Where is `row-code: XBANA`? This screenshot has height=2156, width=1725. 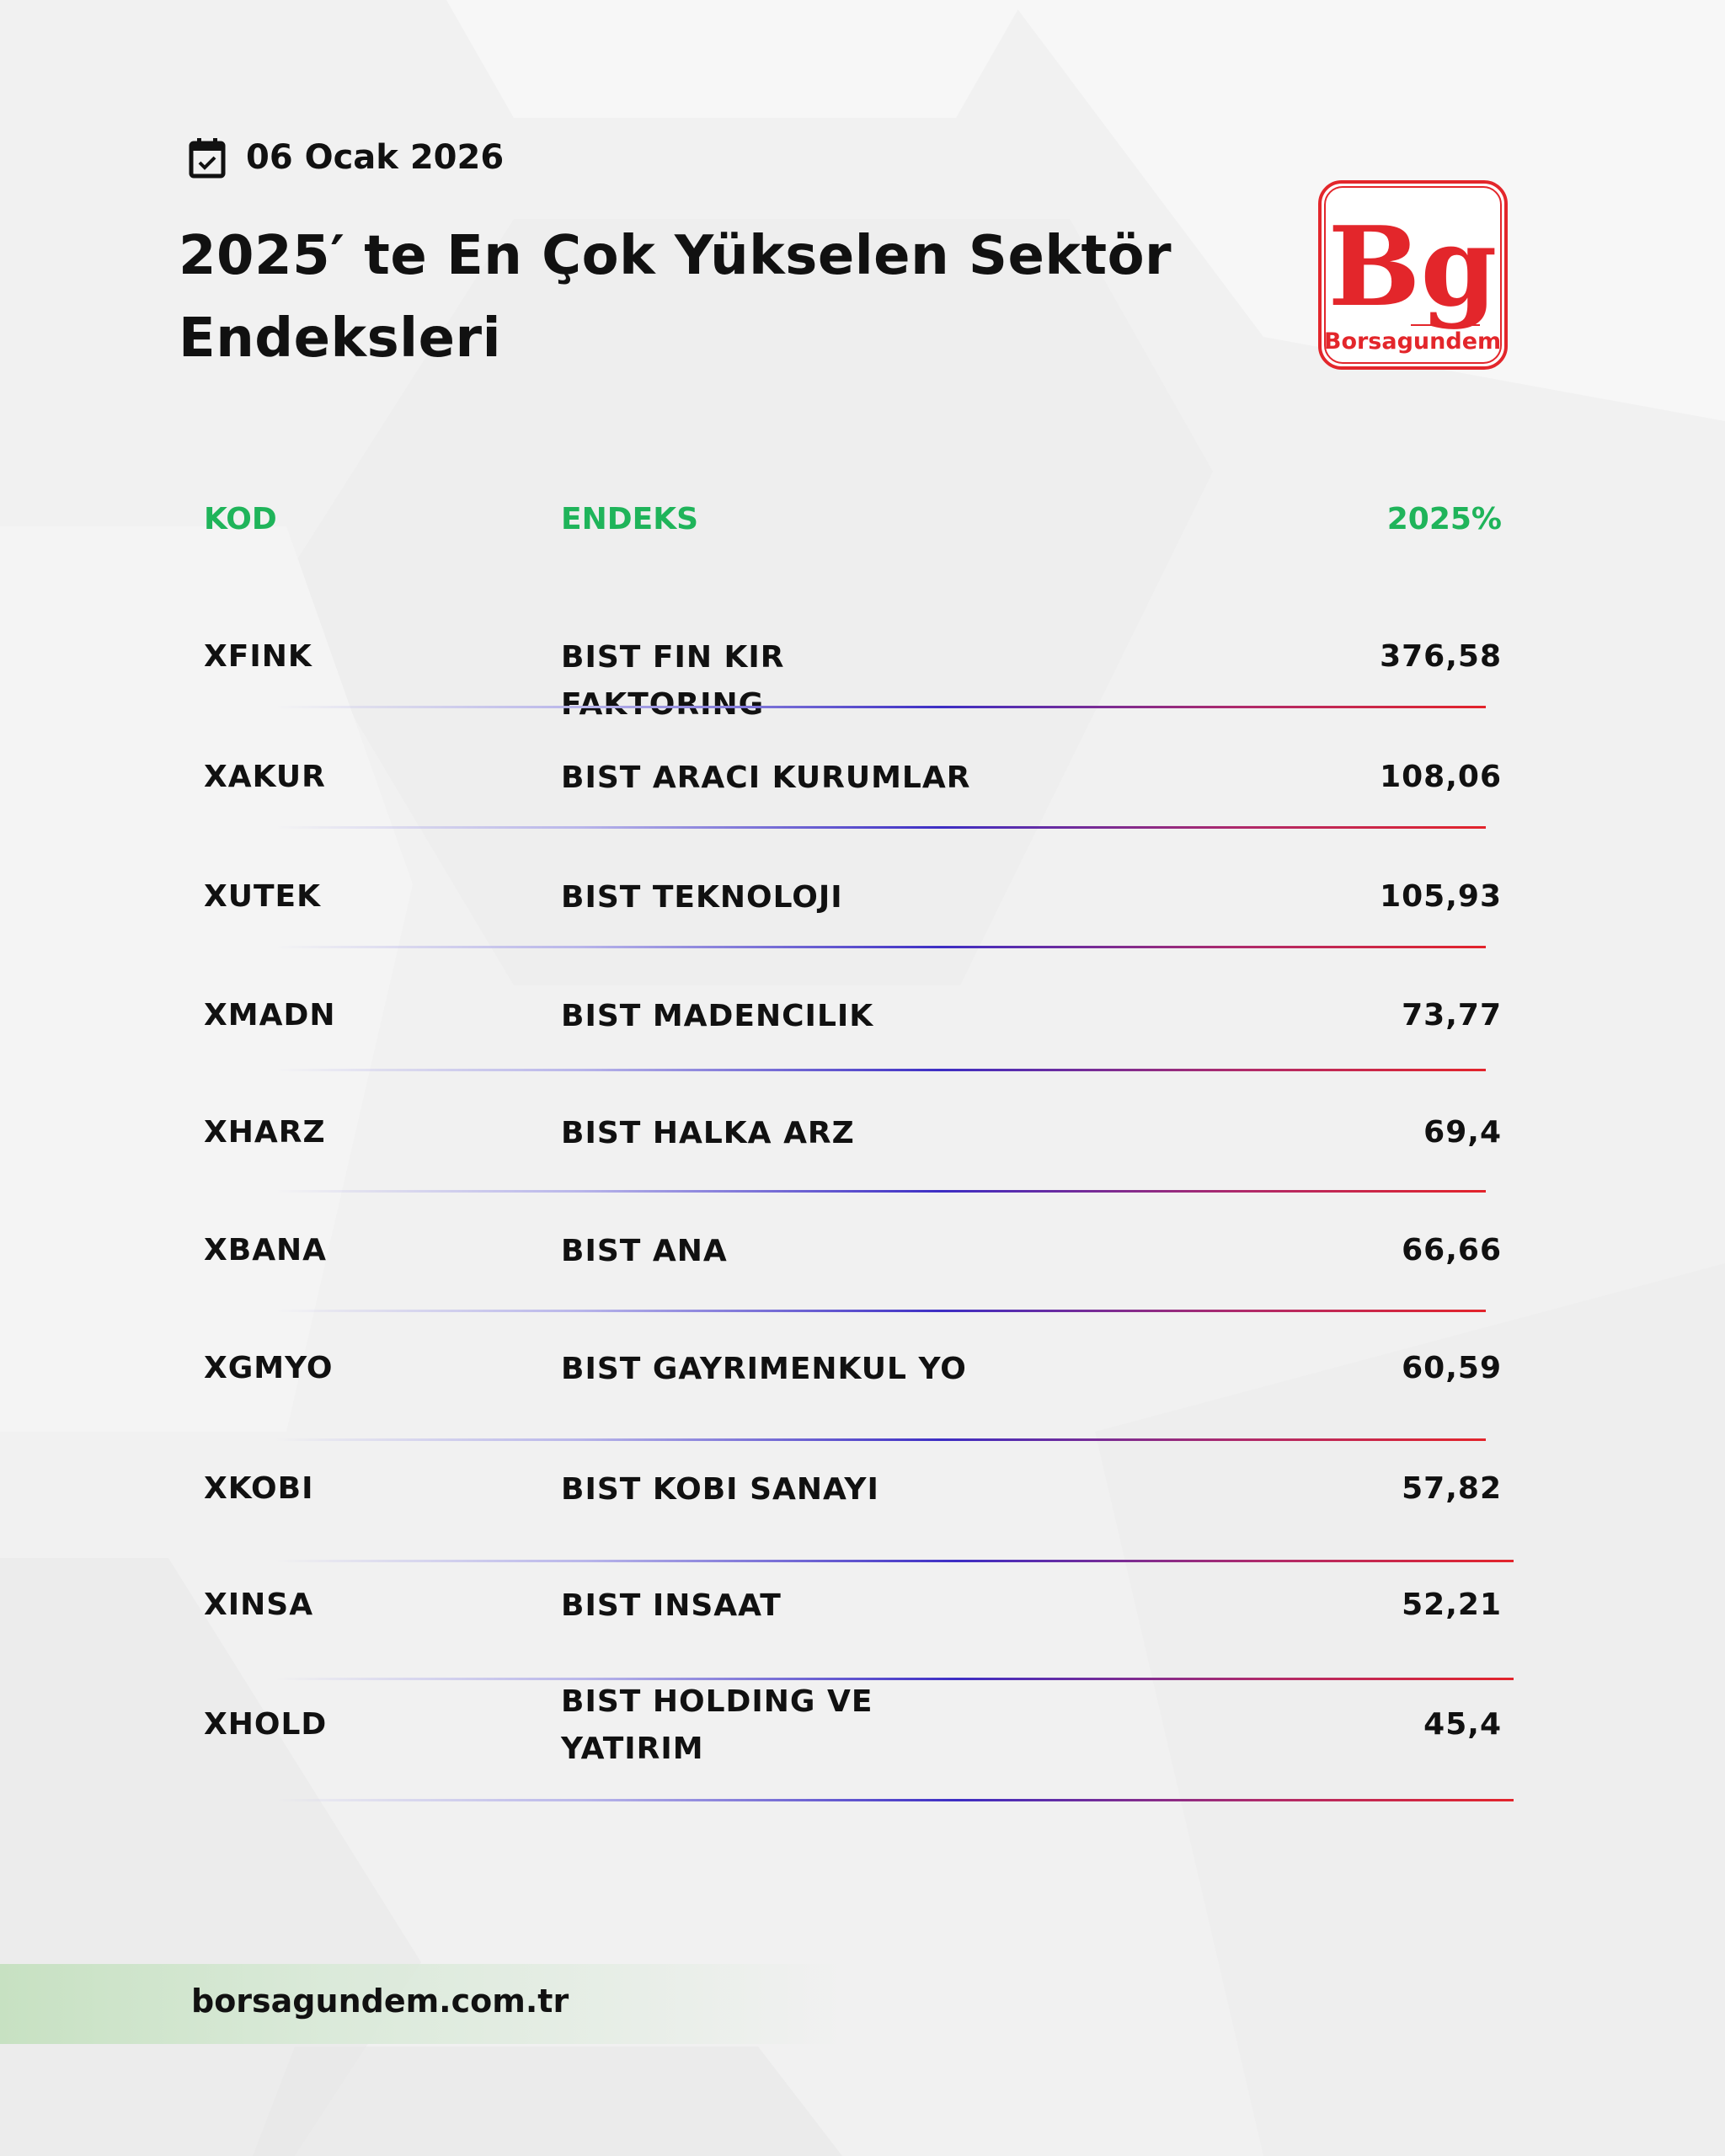 row-code: XBANA is located at coordinates (266, 1250).